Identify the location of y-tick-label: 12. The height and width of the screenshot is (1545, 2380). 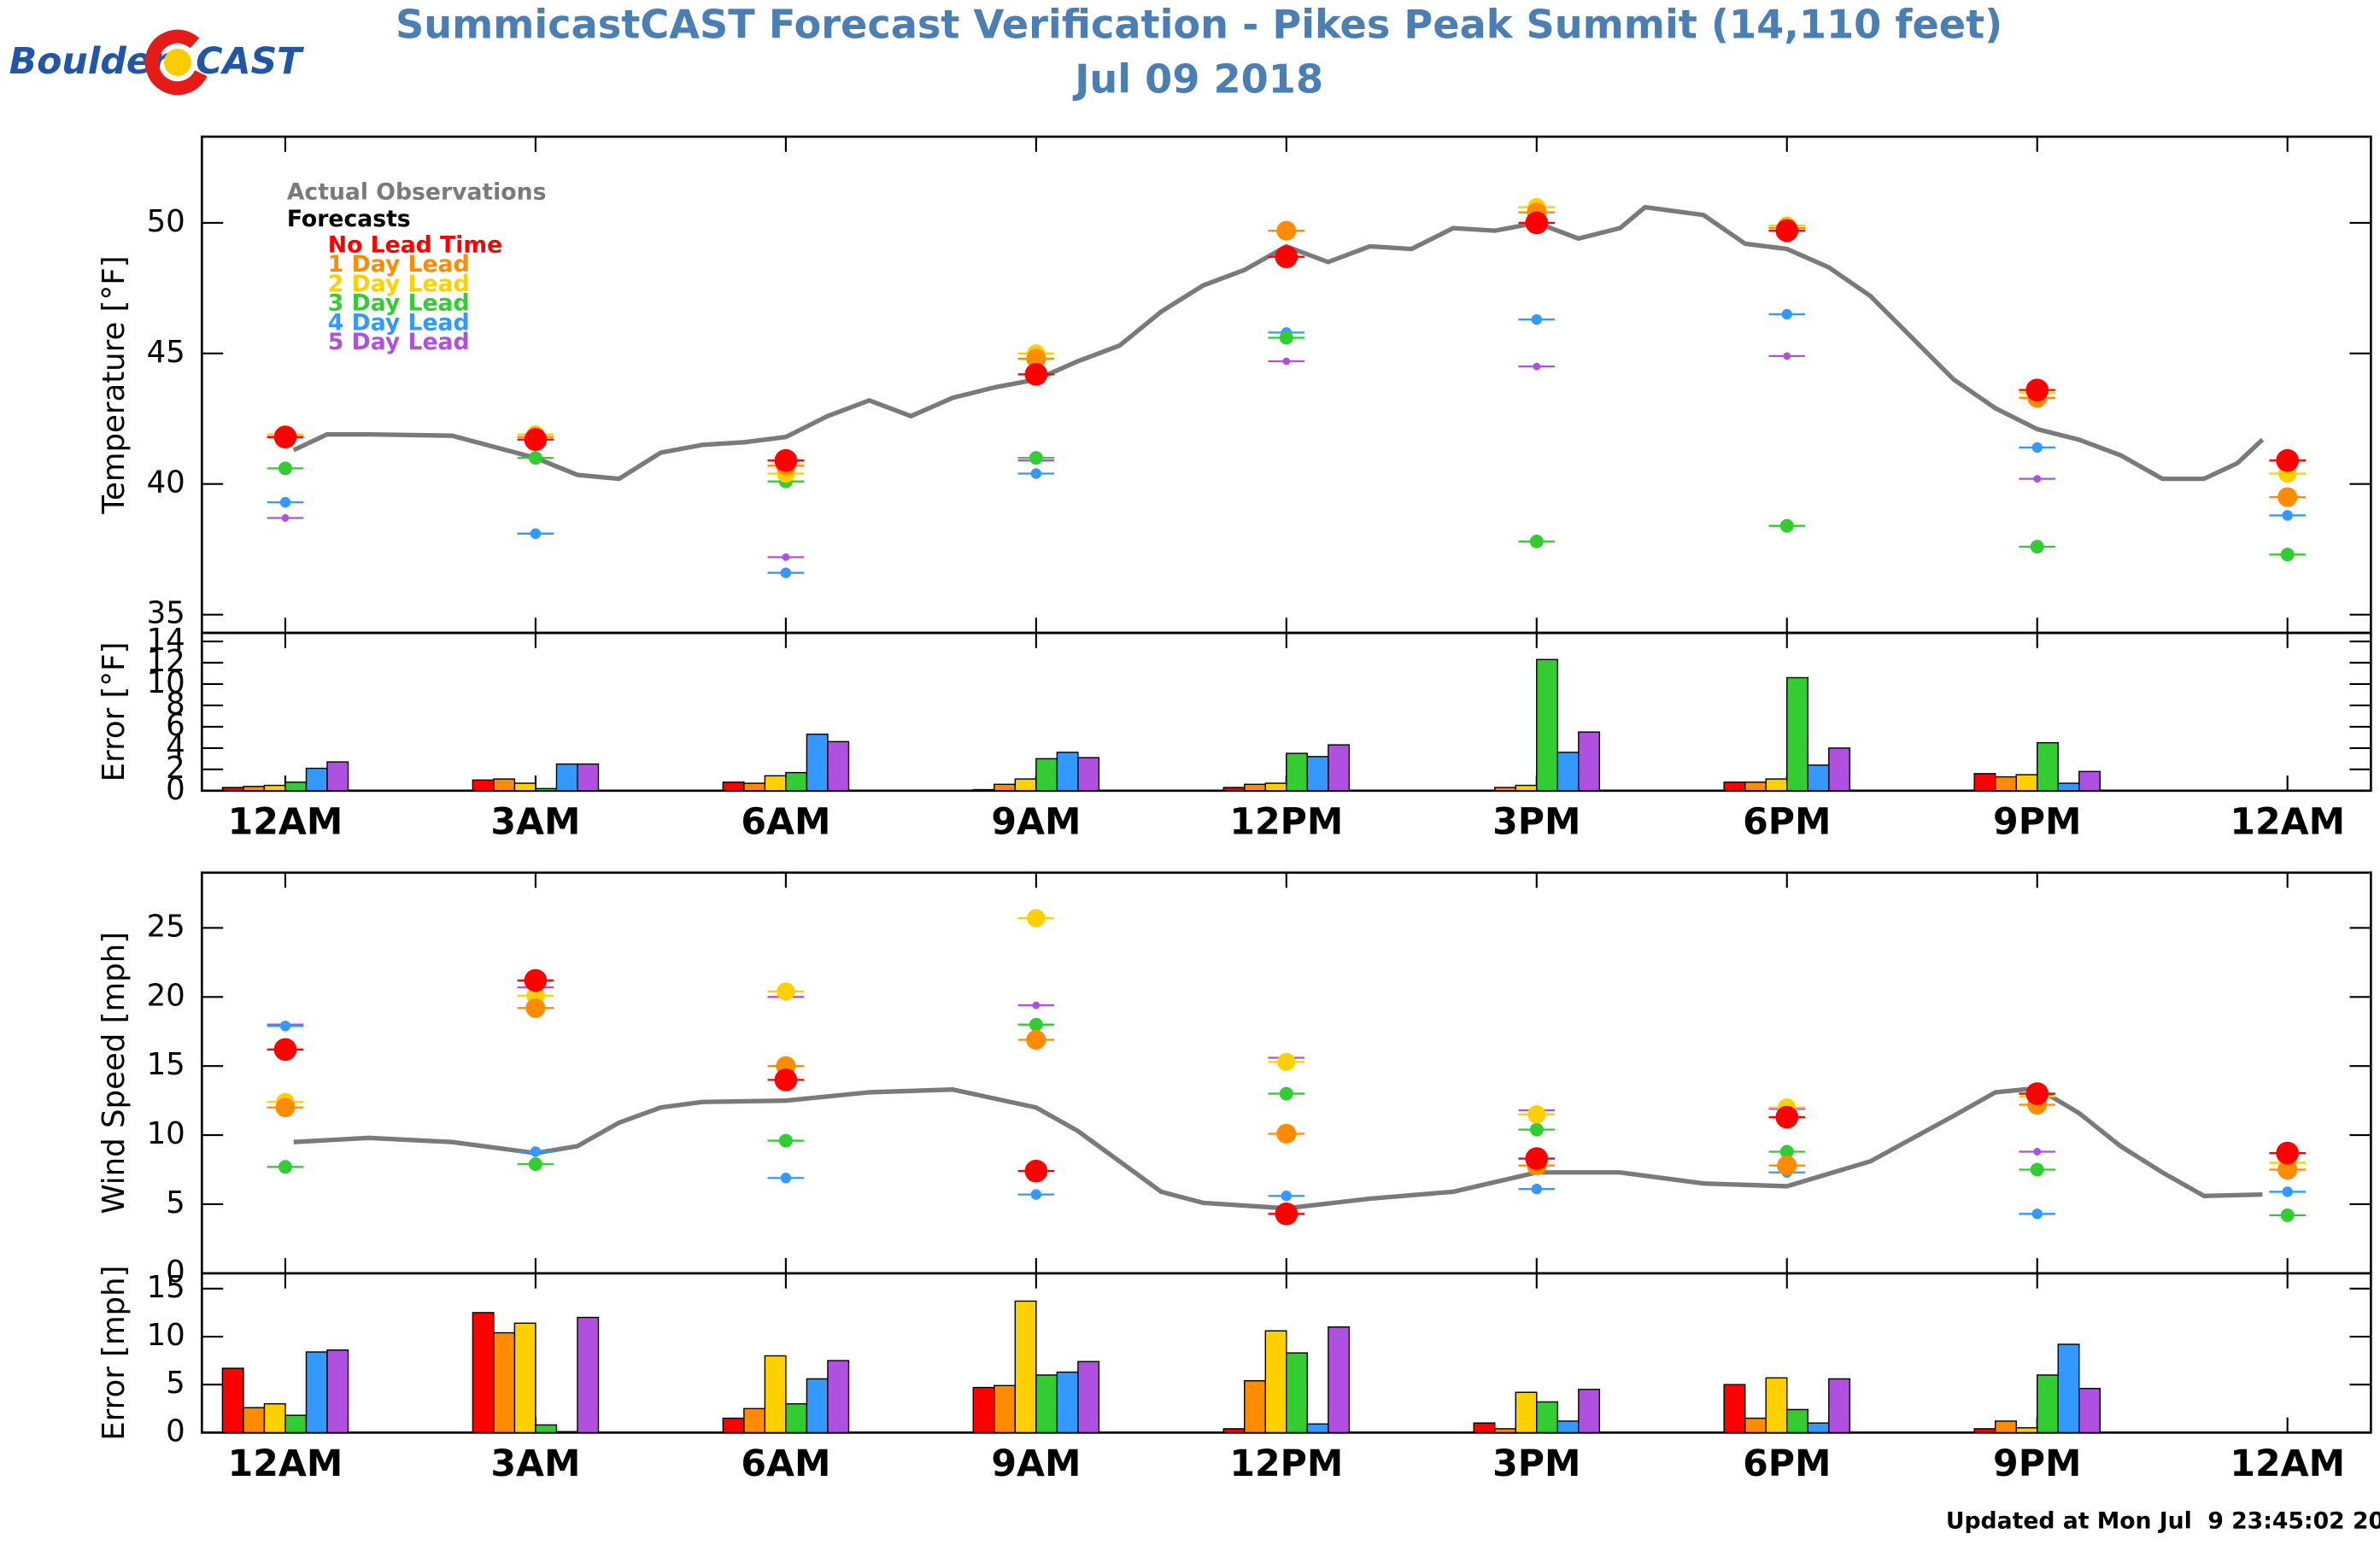
(166, 661).